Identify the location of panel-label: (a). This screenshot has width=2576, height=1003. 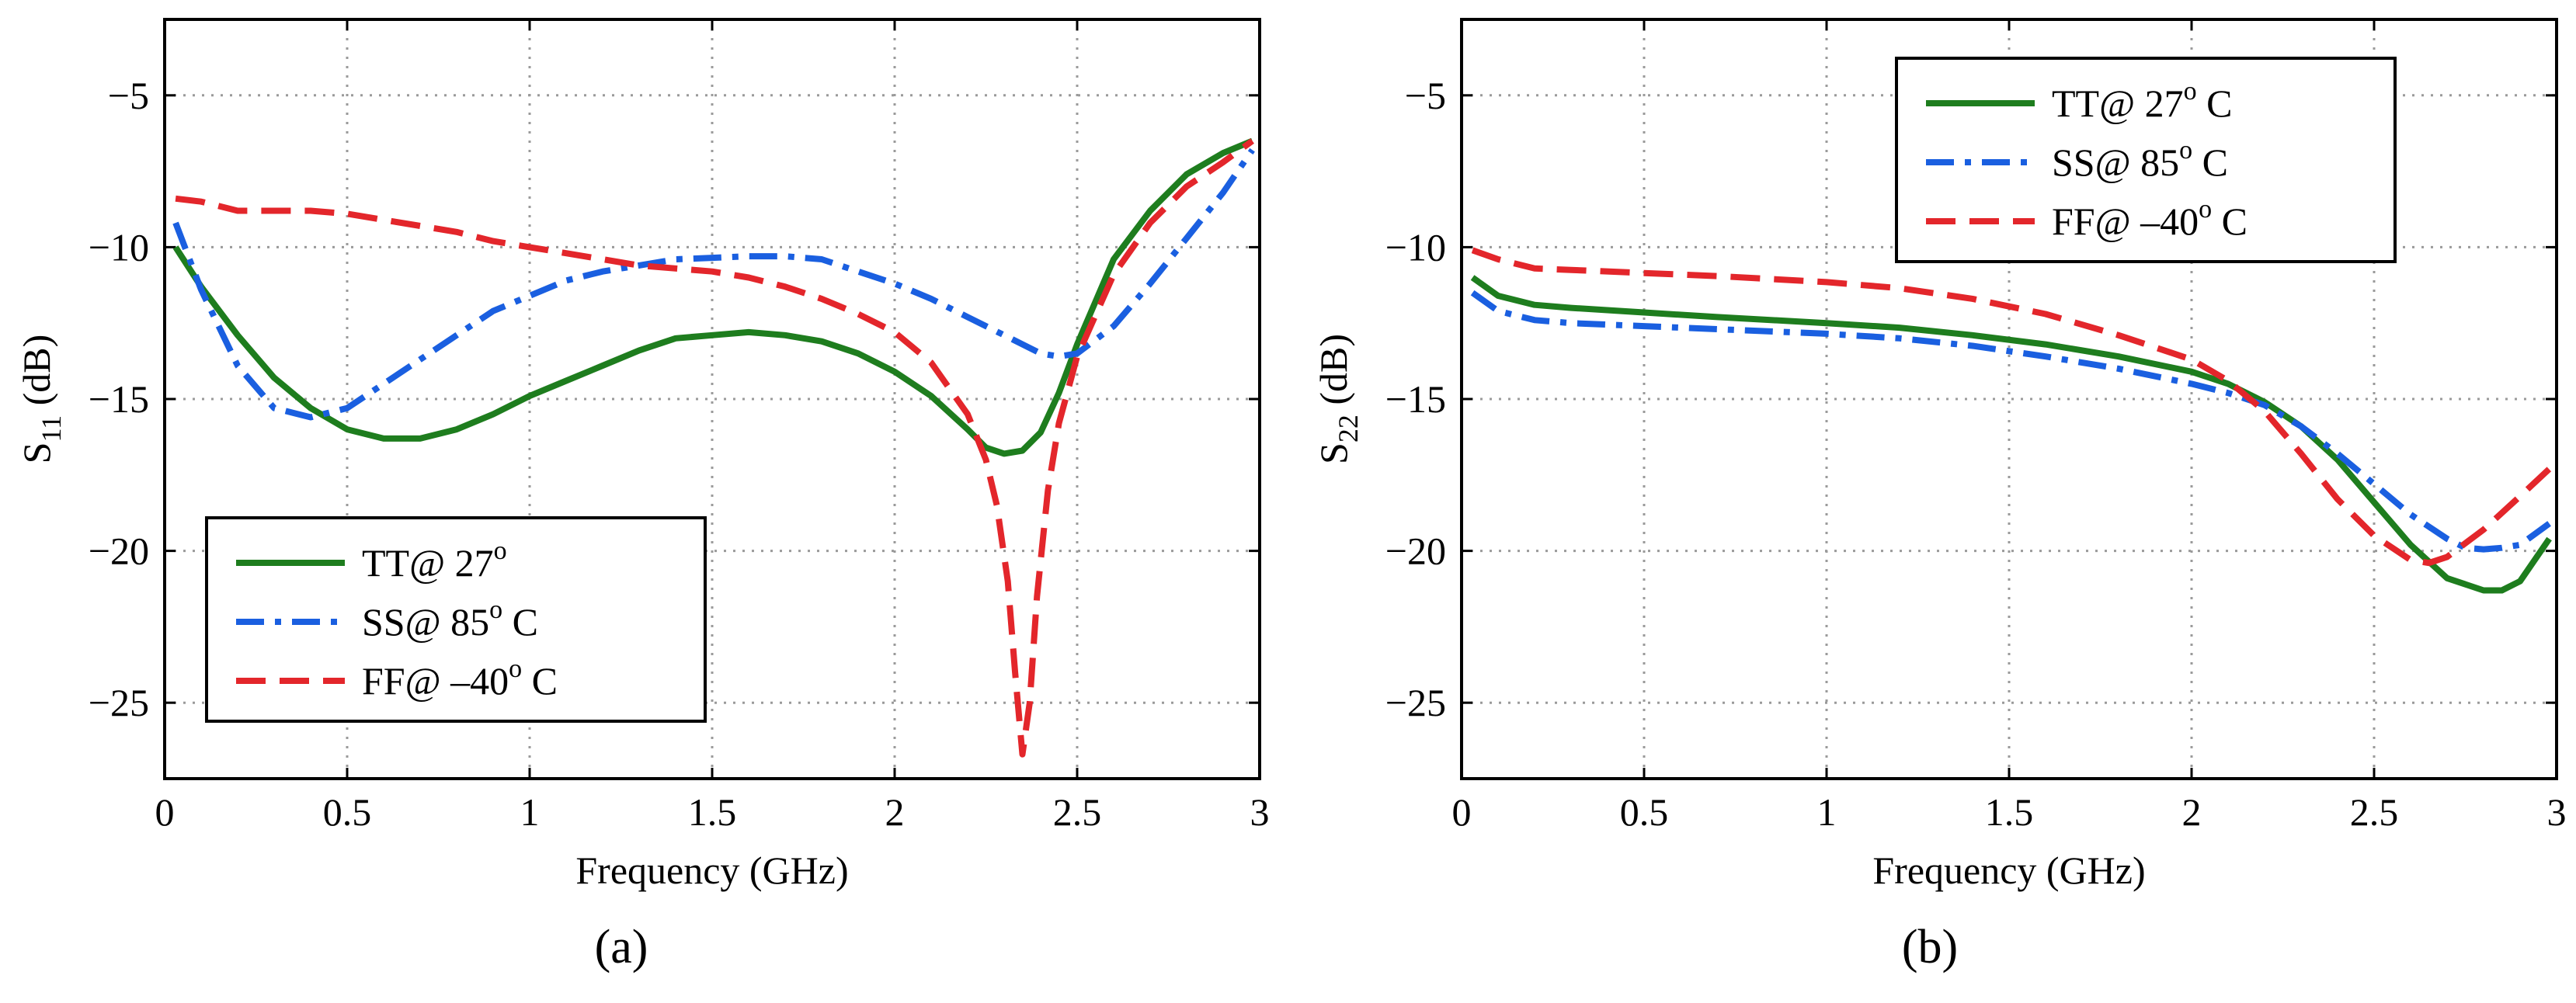
(621, 947).